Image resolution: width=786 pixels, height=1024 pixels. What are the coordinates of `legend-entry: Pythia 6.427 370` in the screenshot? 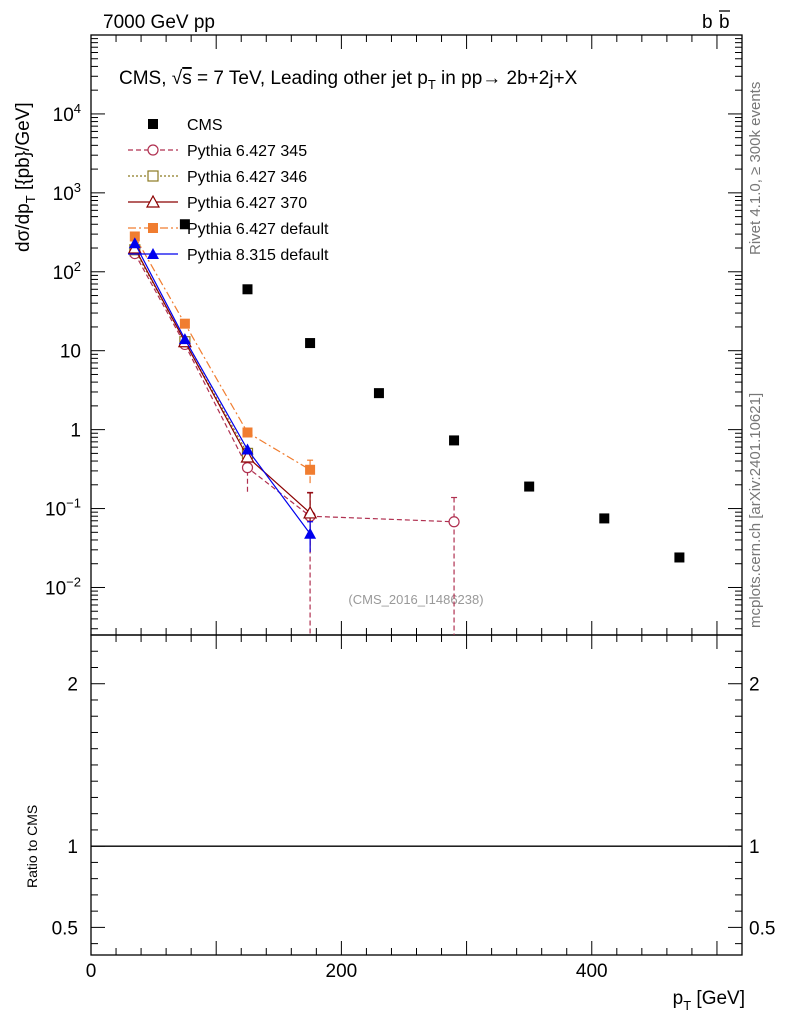 It's located at (217, 203).